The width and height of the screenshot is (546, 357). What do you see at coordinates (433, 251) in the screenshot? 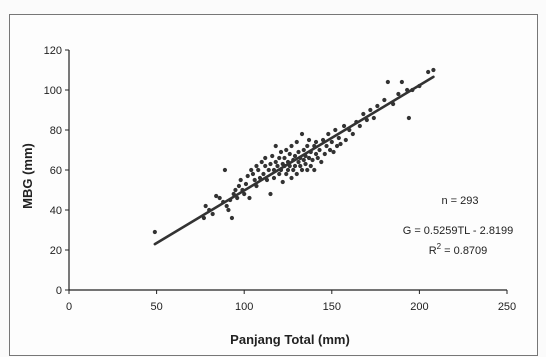
I see `r2-prefix: R` at bounding box center [433, 251].